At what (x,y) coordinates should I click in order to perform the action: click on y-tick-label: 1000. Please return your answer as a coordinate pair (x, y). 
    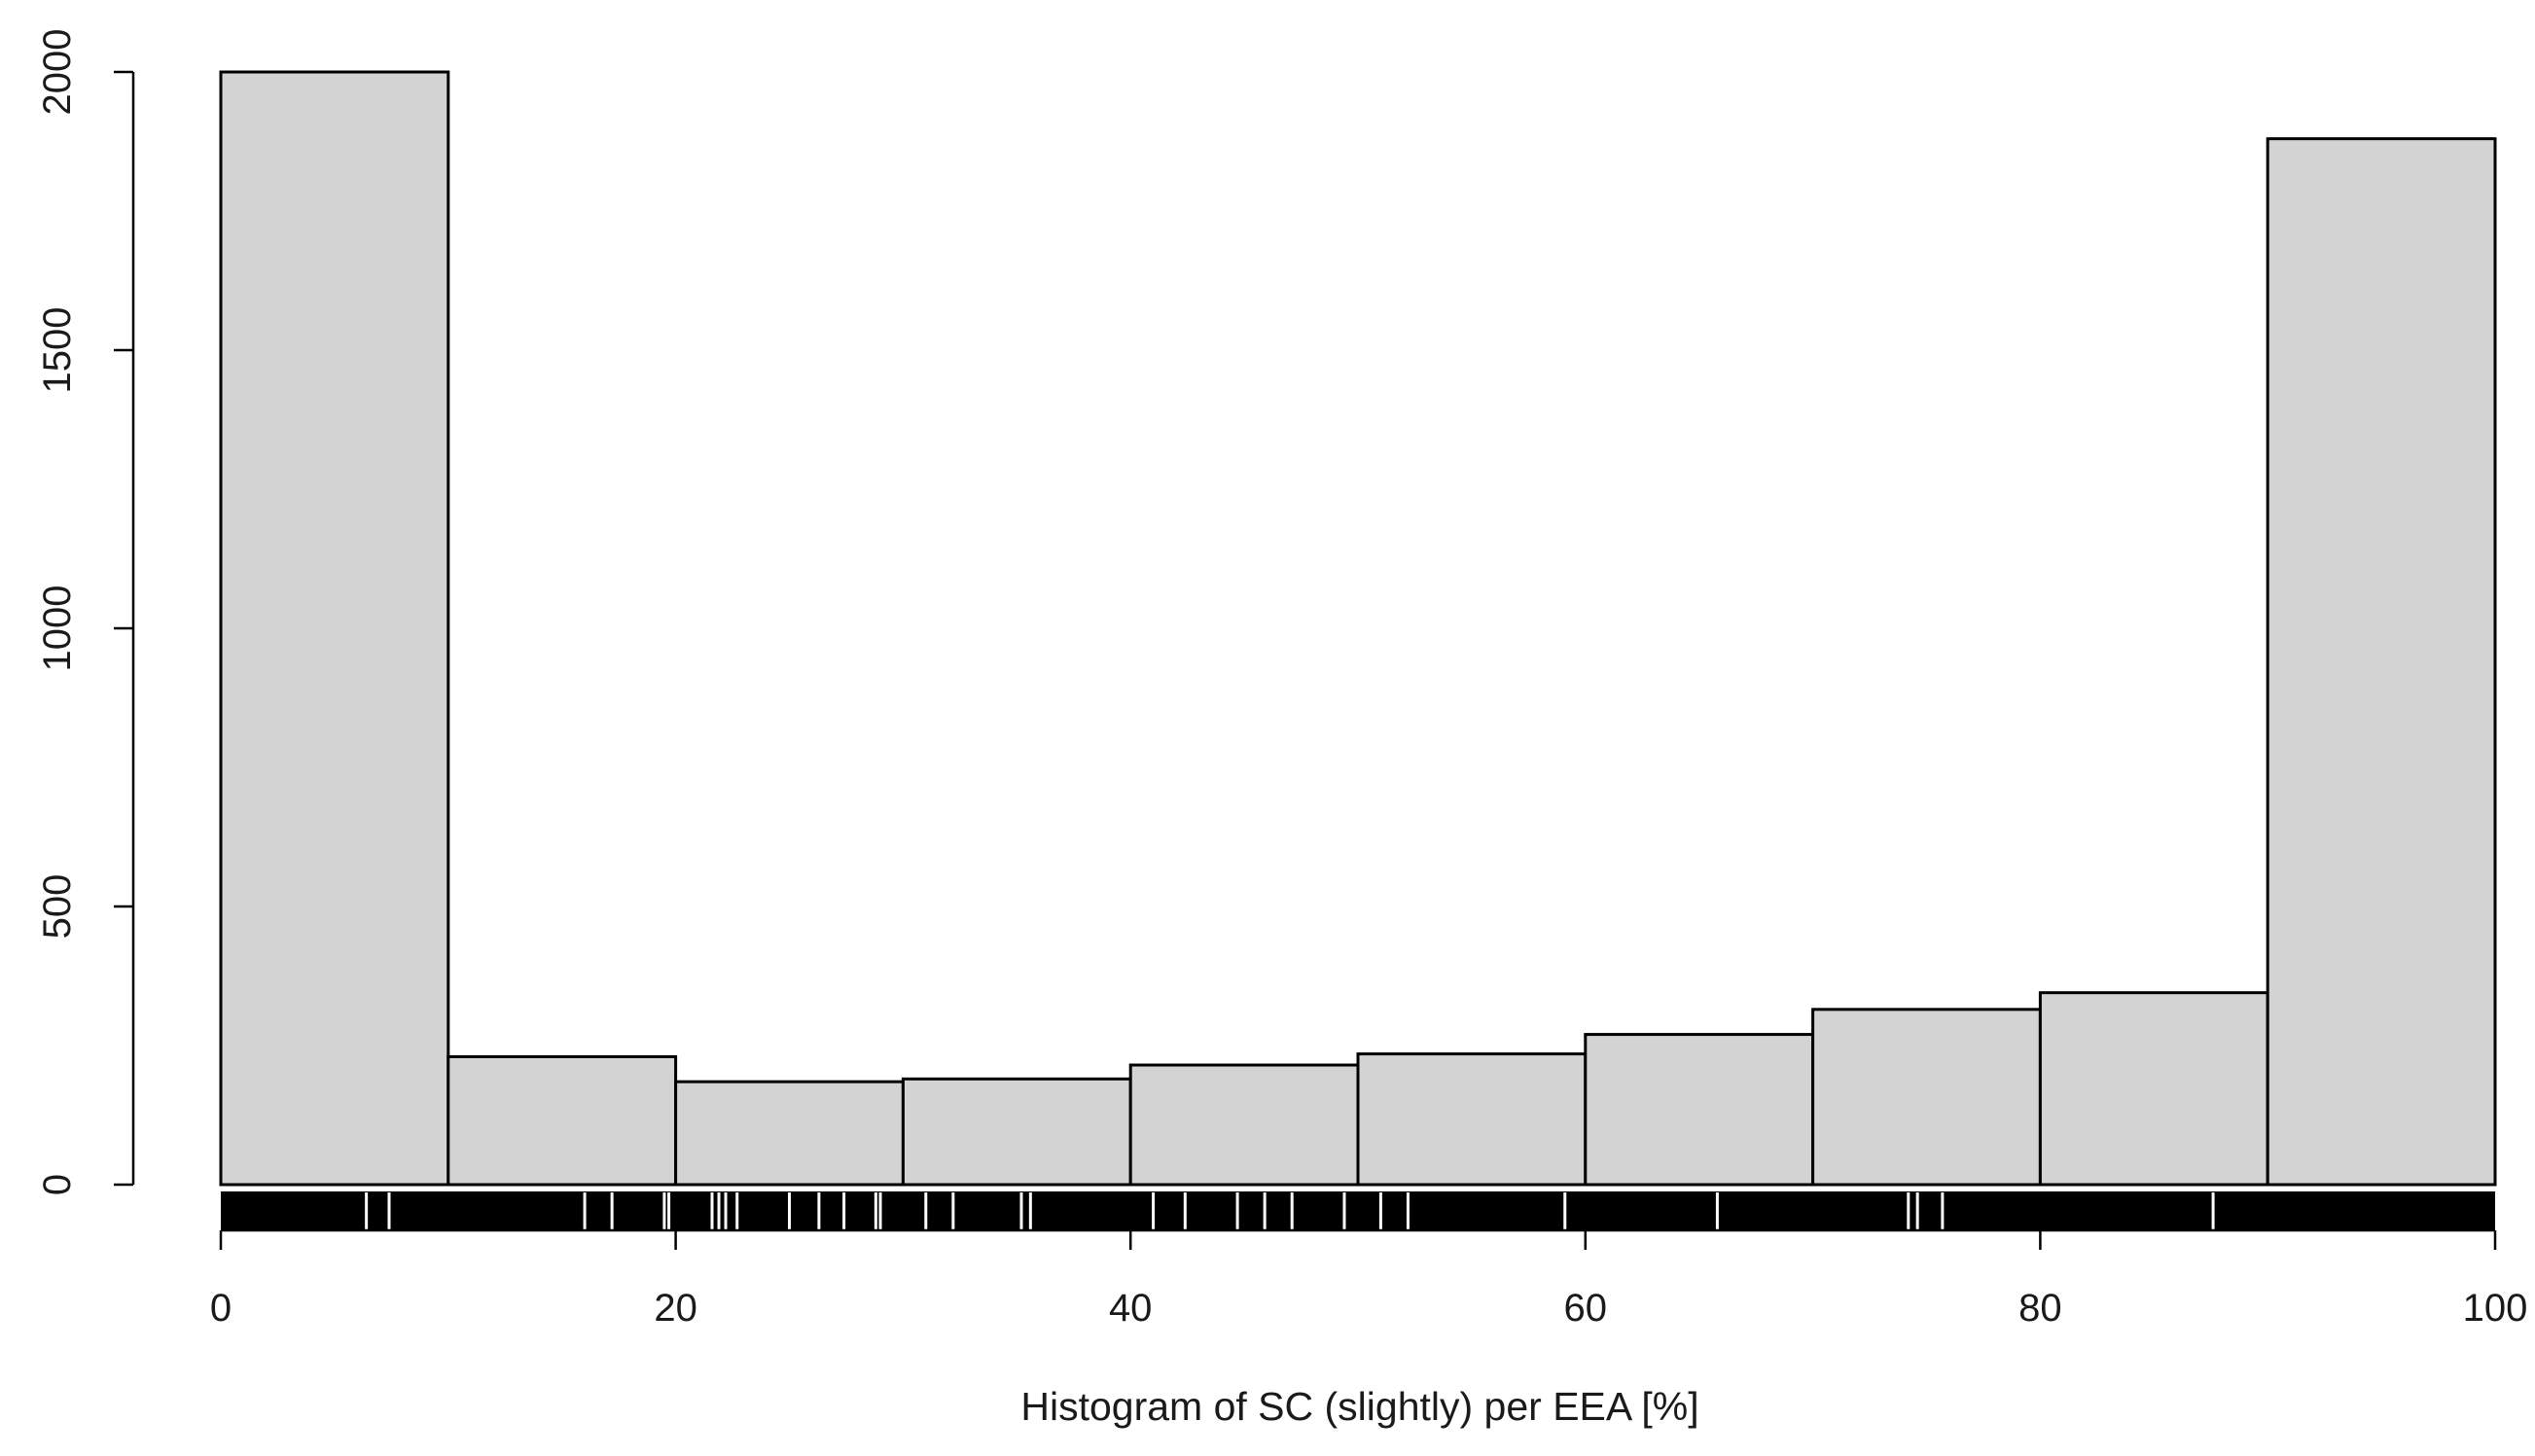
    Looking at the image, I should click on (57, 629).